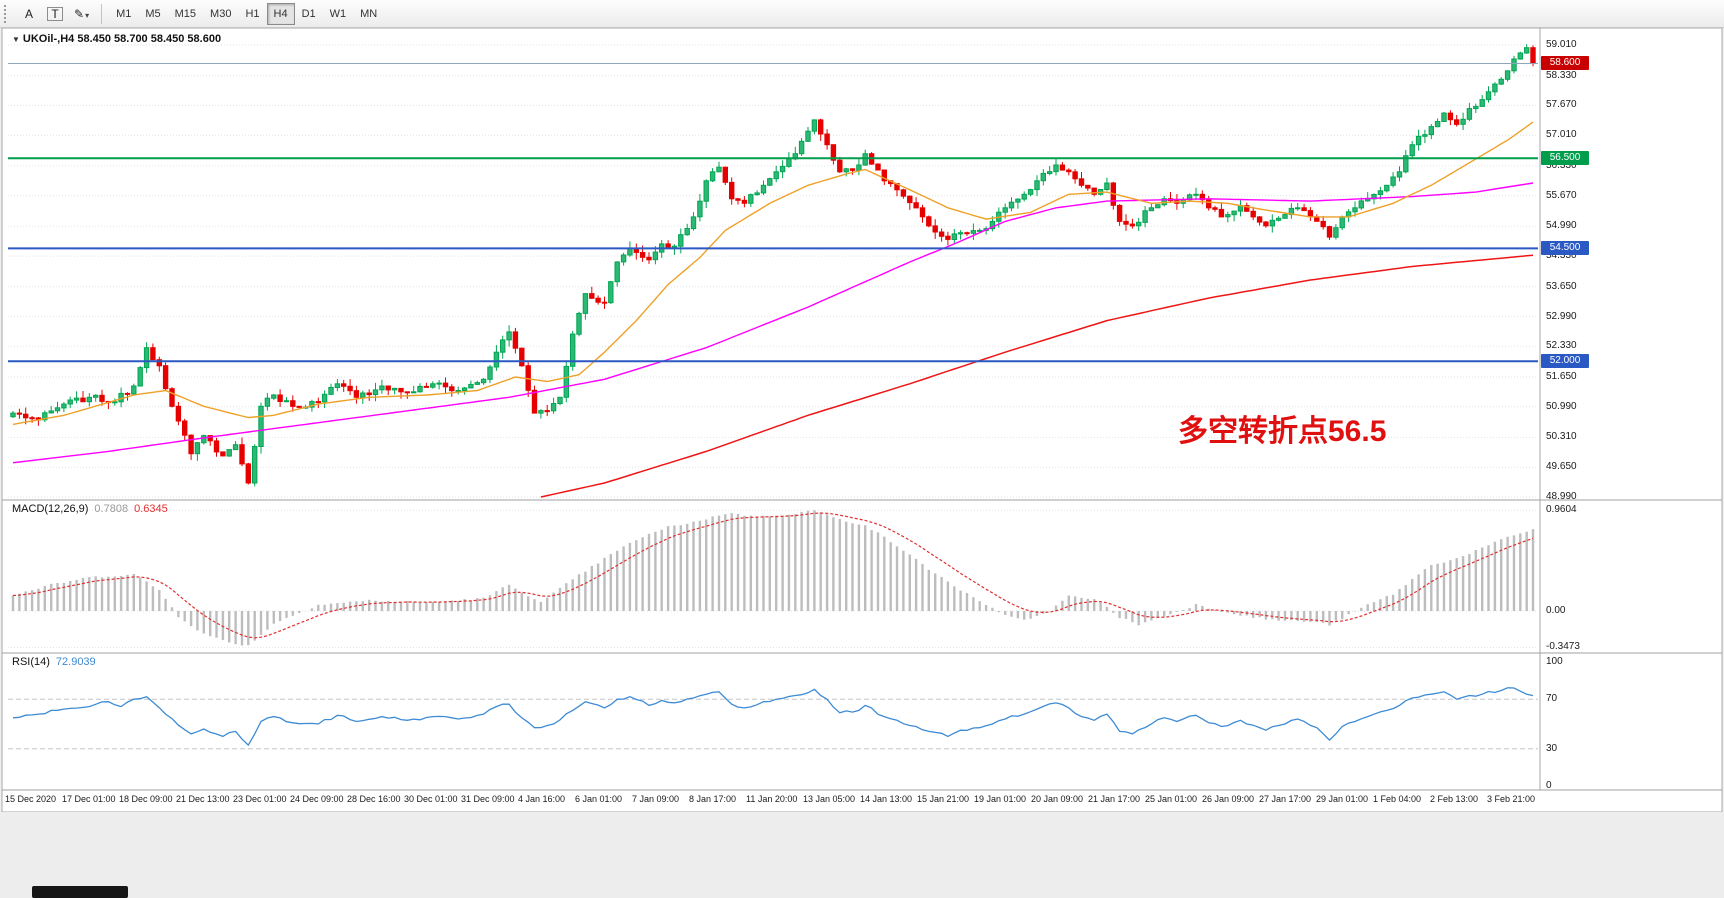 This screenshot has width=1724, height=898. Describe the element at coordinates (1556, 610) in the screenshot. I see `macd-tick-label: 0.00` at that location.